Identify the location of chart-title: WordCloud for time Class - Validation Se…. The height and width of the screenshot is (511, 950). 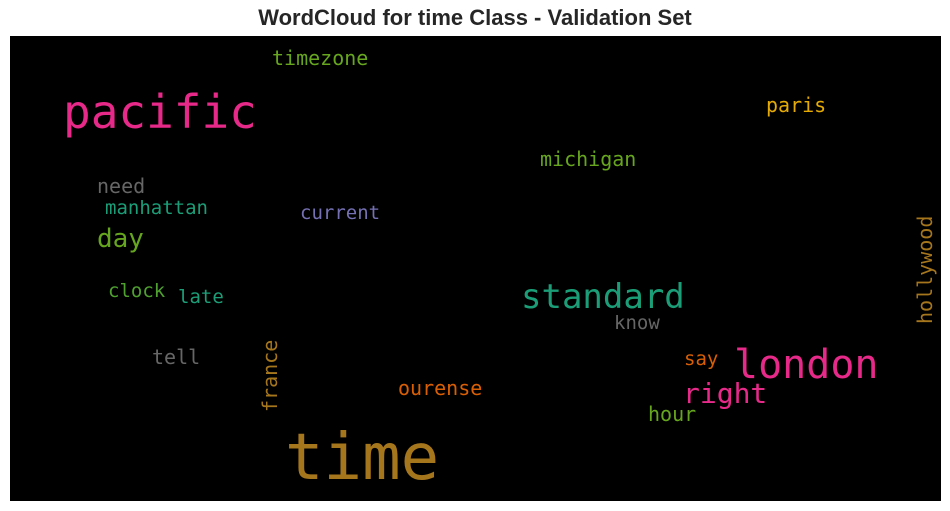
(475, 17).